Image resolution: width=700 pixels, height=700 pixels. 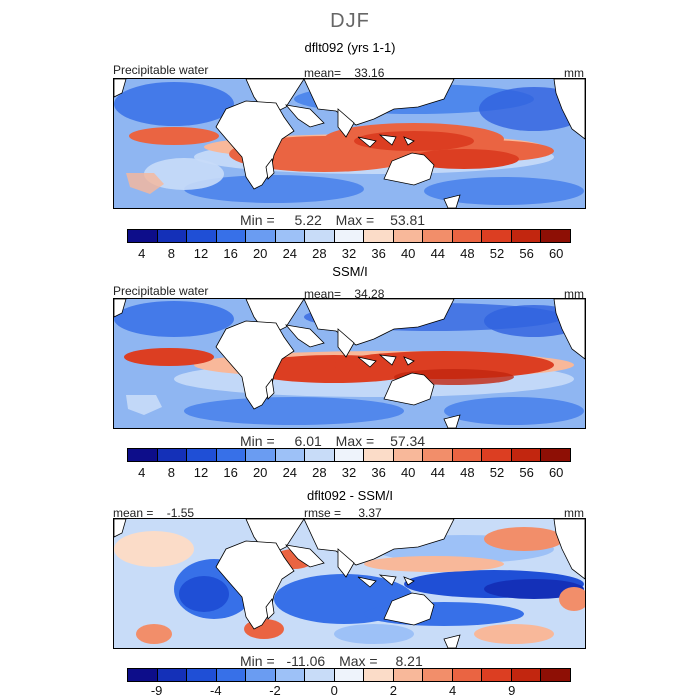 What do you see at coordinates (452, 201) in the screenshot?
I see `land-new-zealand` at bounding box center [452, 201].